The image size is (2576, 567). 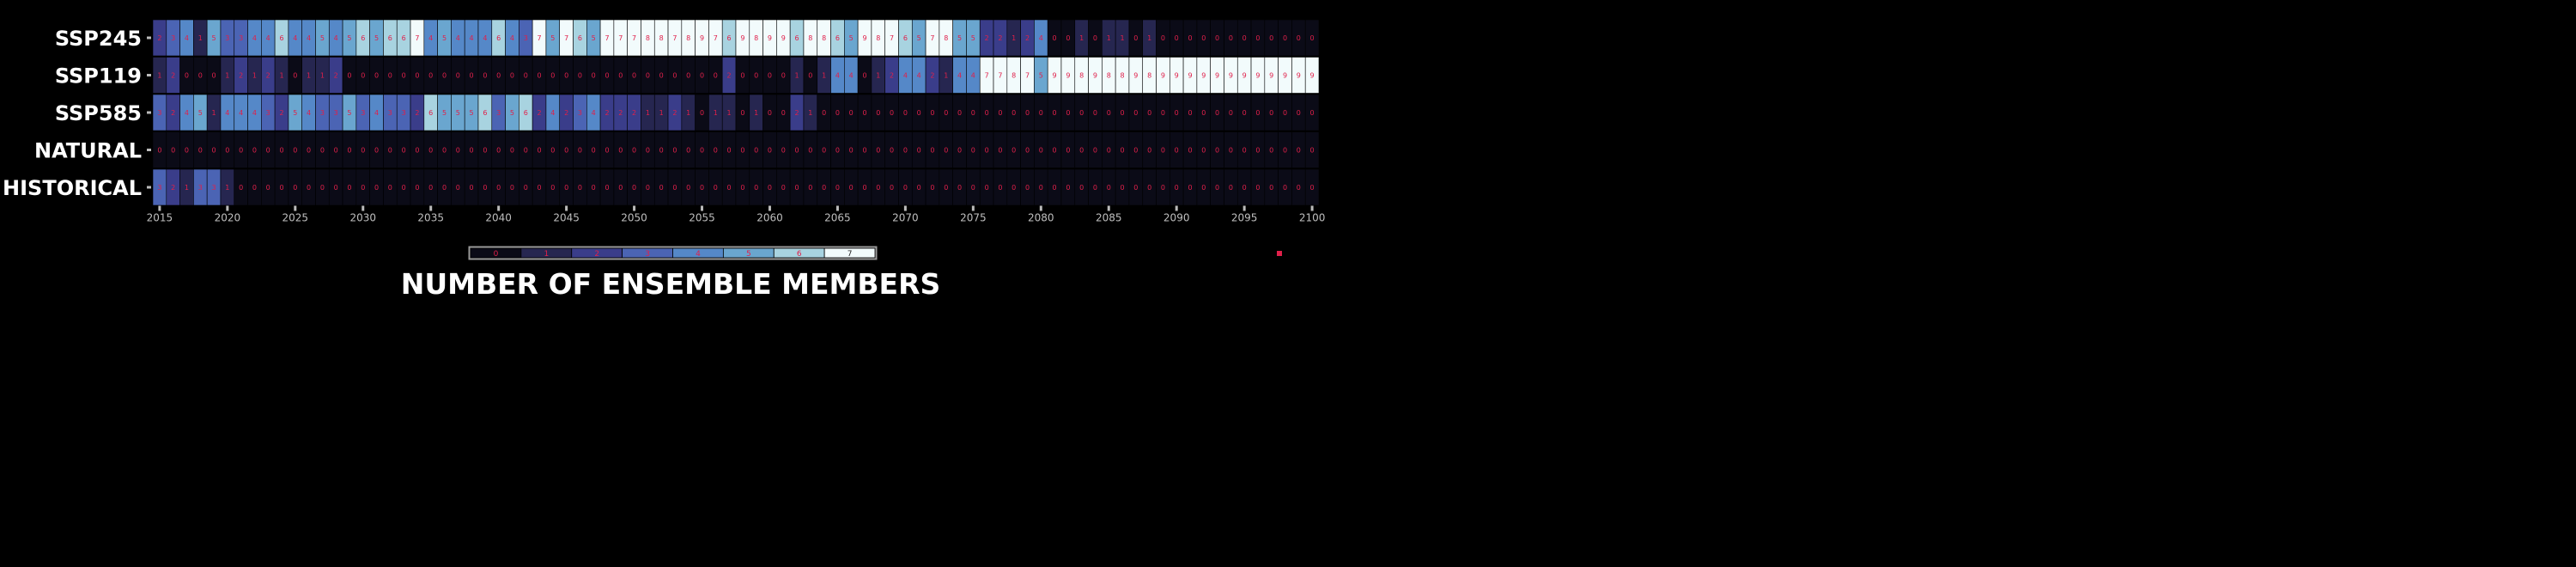 What do you see at coordinates (98, 76) in the screenshot?
I see `row-label-ssp119: SSP119` at bounding box center [98, 76].